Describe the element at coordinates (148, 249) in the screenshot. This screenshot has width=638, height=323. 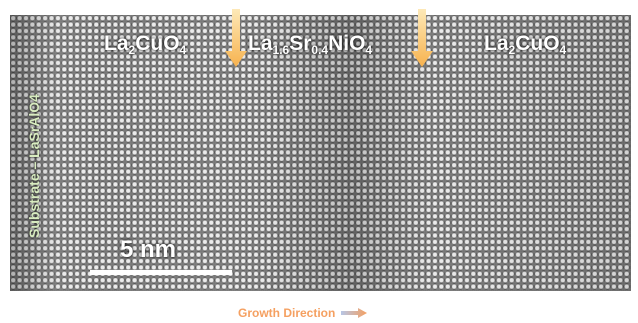
I see `scale-bar-label: 5 nm` at that location.